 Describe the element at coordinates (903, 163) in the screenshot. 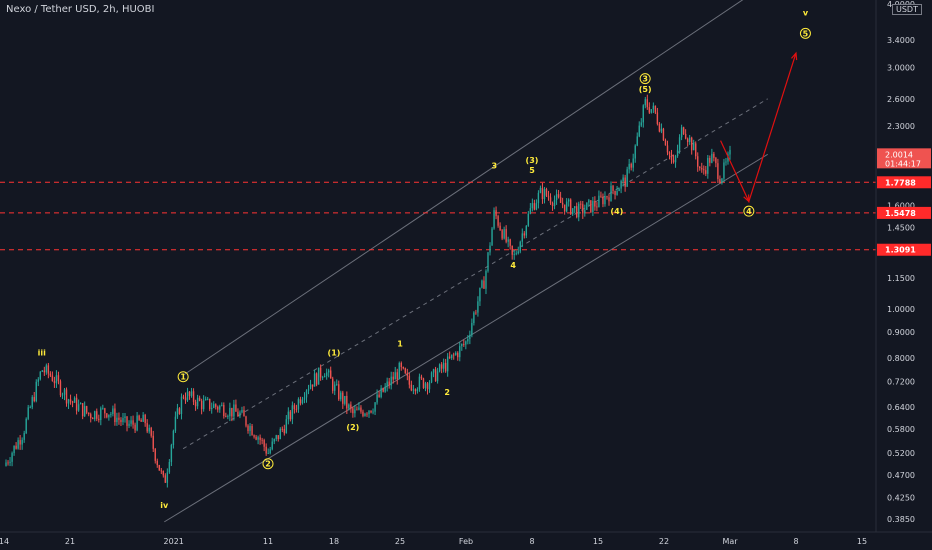

I see `countdown-label: 01:44:17` at that location.